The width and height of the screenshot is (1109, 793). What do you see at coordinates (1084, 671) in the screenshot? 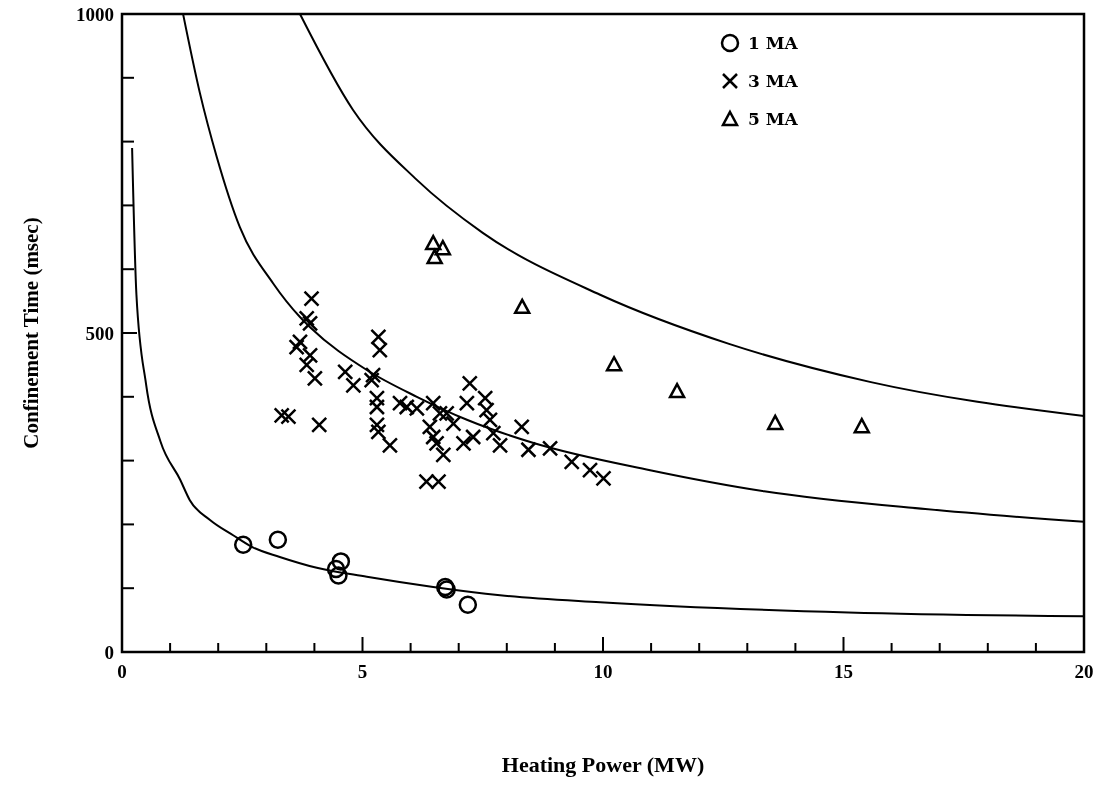
I see `x-tick-label: 20` at bounding box center [1084, 671].